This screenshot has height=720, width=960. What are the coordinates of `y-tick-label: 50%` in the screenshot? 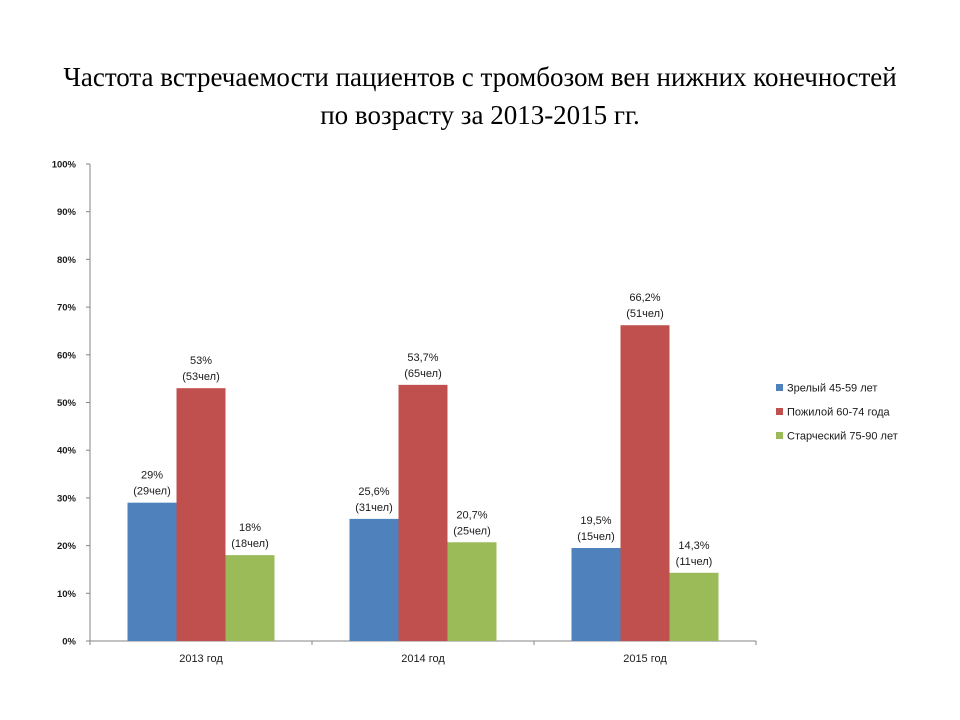 It's located at (67, 403).